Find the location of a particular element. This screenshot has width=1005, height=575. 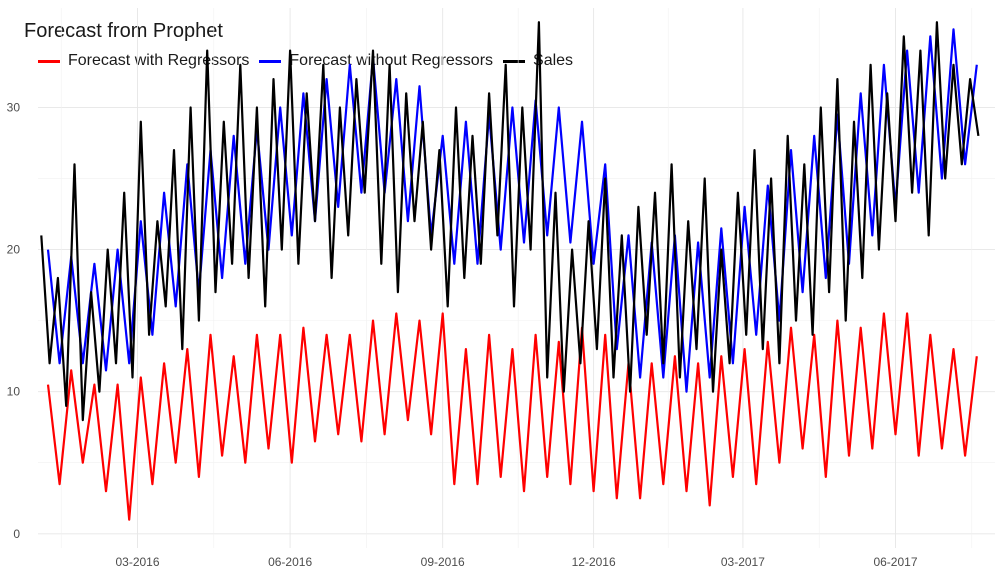

legend-item-sales: Sales is located at coordinates (538, 61).